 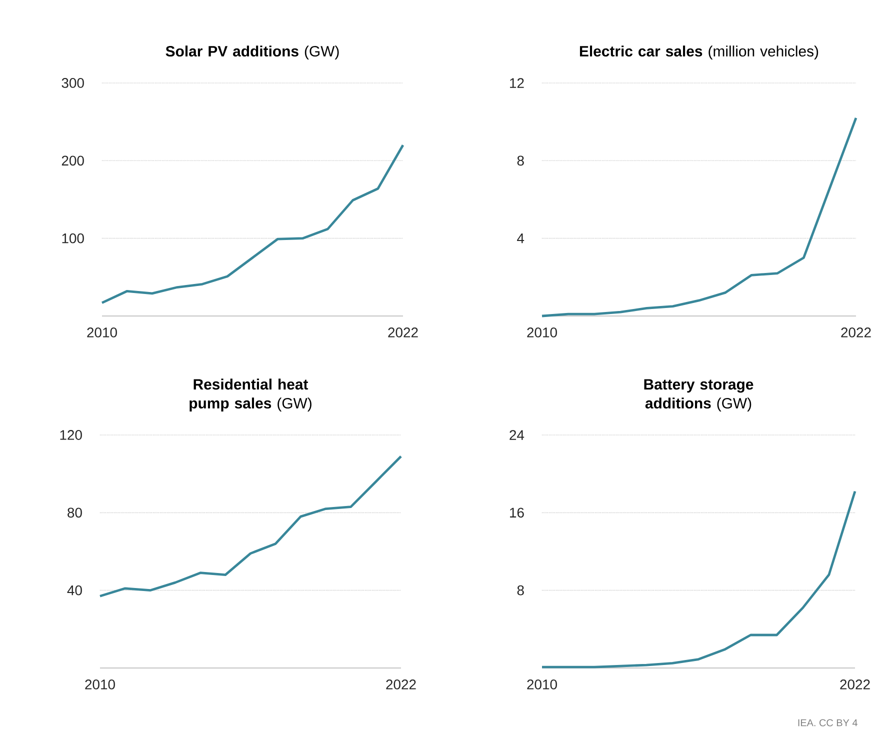 I want to click on y-tick-label: 24, so click(x=517, y=435).